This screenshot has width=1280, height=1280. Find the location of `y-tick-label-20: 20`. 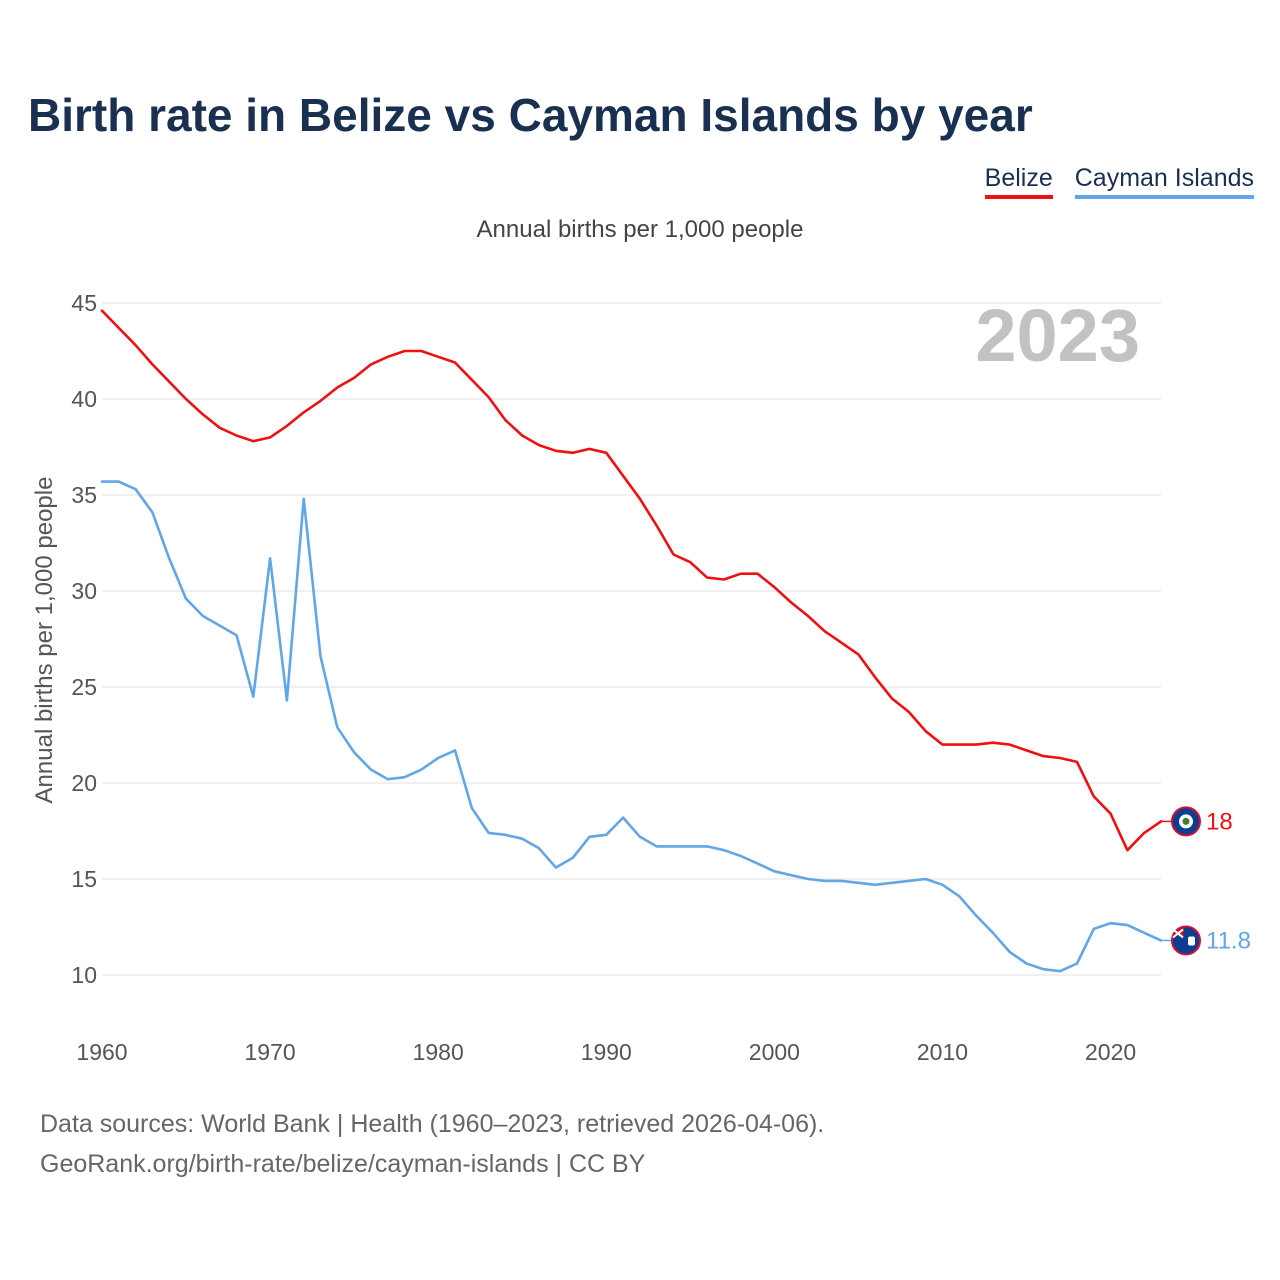

y-tick-label-20: 20 is located at coordinates (84, 783).